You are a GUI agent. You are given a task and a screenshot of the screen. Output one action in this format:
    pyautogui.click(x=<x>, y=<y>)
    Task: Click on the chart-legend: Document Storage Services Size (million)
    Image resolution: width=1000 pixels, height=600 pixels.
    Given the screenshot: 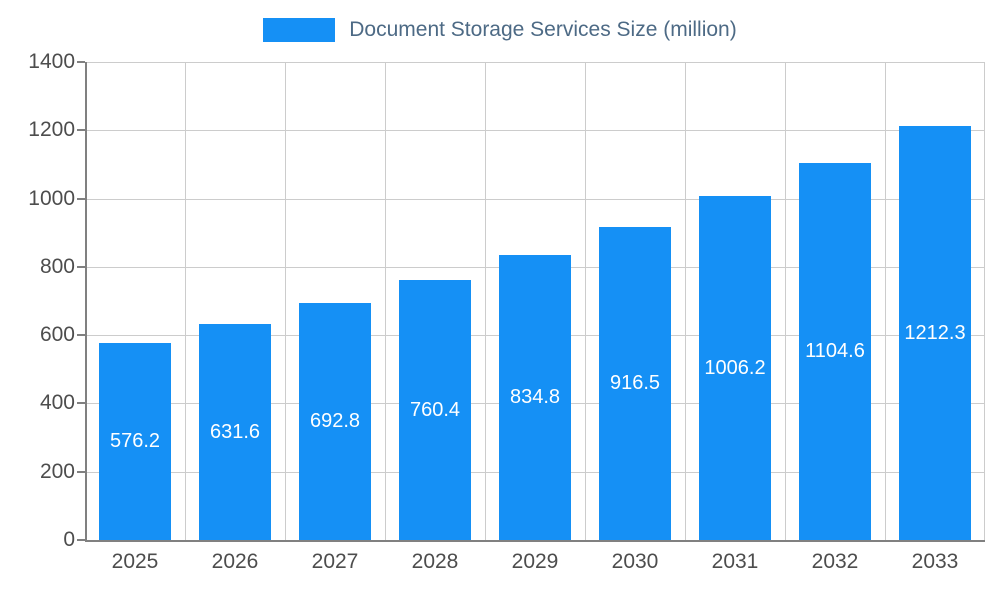 What is the action you would take?
    pyautogui.click(x=500, y=30)
    